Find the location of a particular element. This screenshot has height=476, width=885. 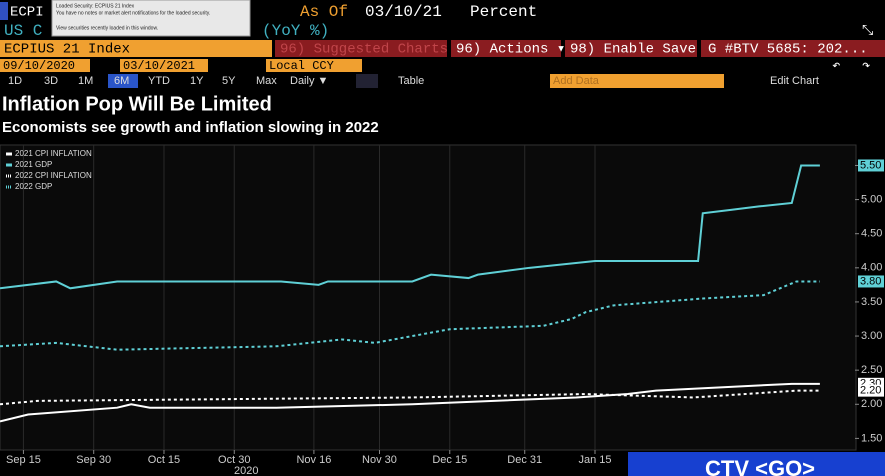

currency-field is located at coordinates (314, 65).